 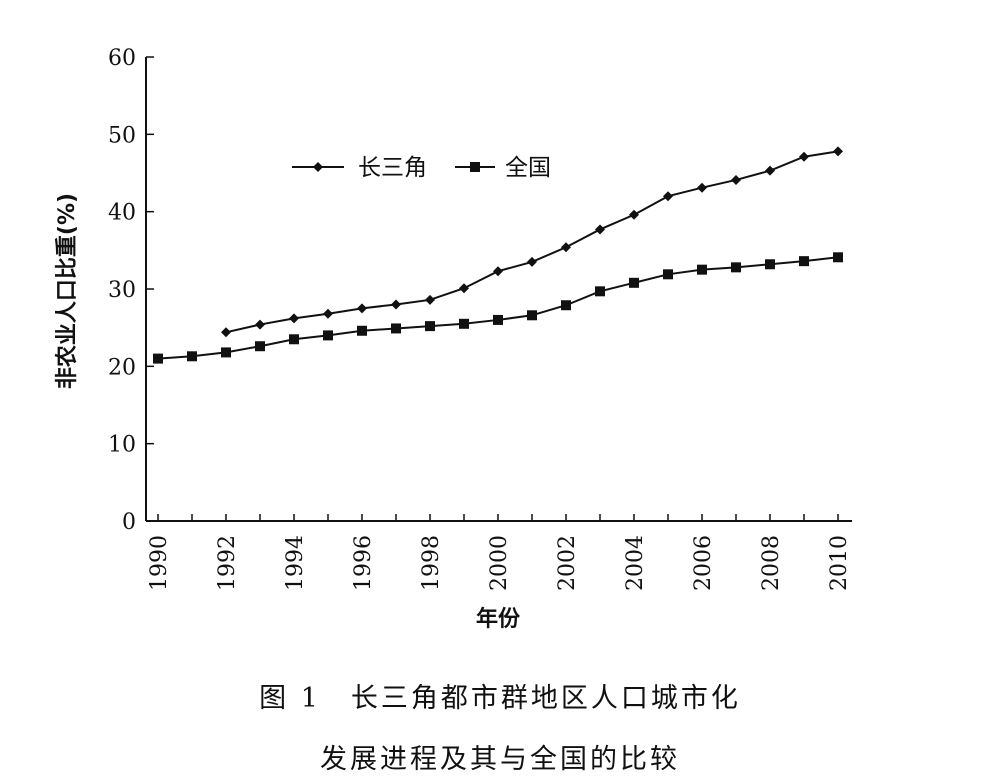 I want to click on x-tick-label: 2000, so click(x=499, y=563).